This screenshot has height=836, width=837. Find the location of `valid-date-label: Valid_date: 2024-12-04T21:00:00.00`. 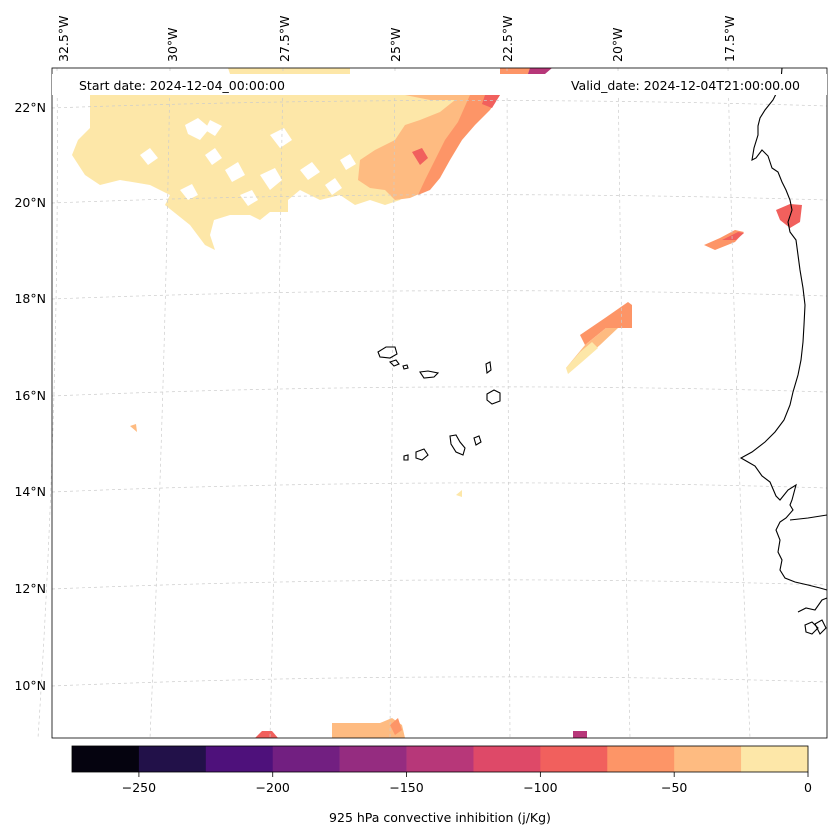

valid-date-label: Valid_date: 2024-12-04T21:00:00.00 is located at coordinates (685, 85).